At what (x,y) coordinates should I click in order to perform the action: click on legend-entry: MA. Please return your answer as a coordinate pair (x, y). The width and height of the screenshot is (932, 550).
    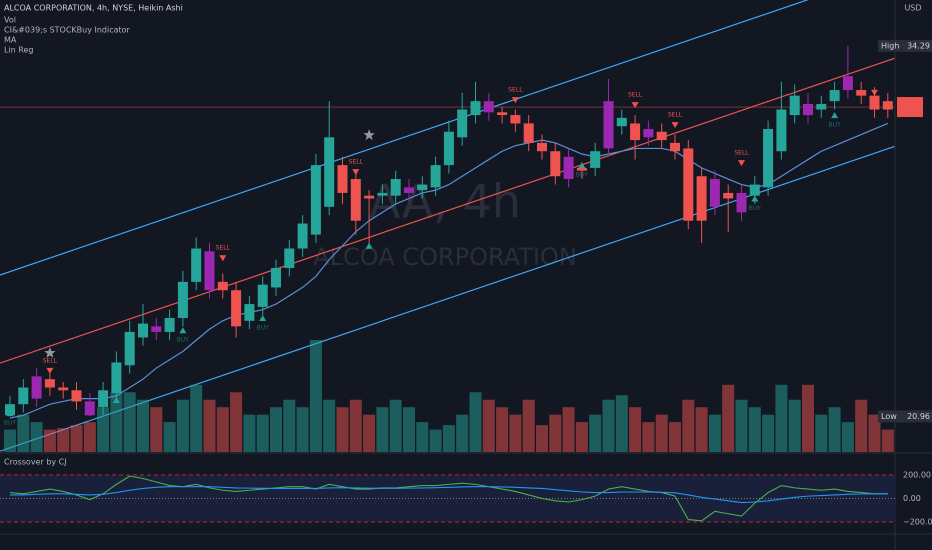
    Looking at the image, I should click on (10, 40).